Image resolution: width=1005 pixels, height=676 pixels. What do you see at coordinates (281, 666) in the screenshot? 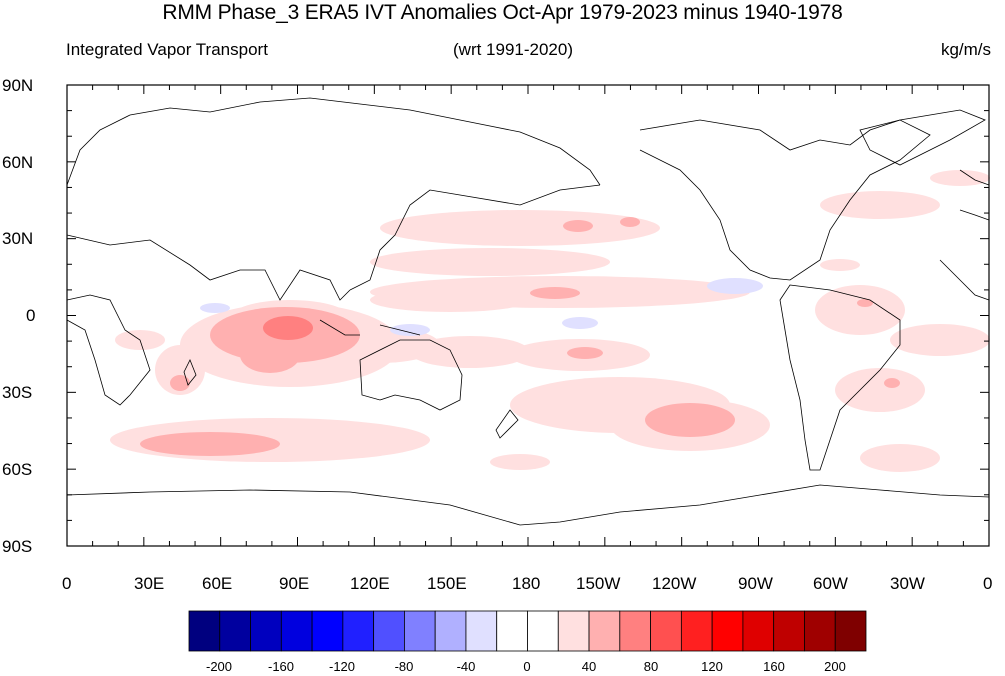
I see `colorbar-tick: -160` at bounding box center [281, 666].